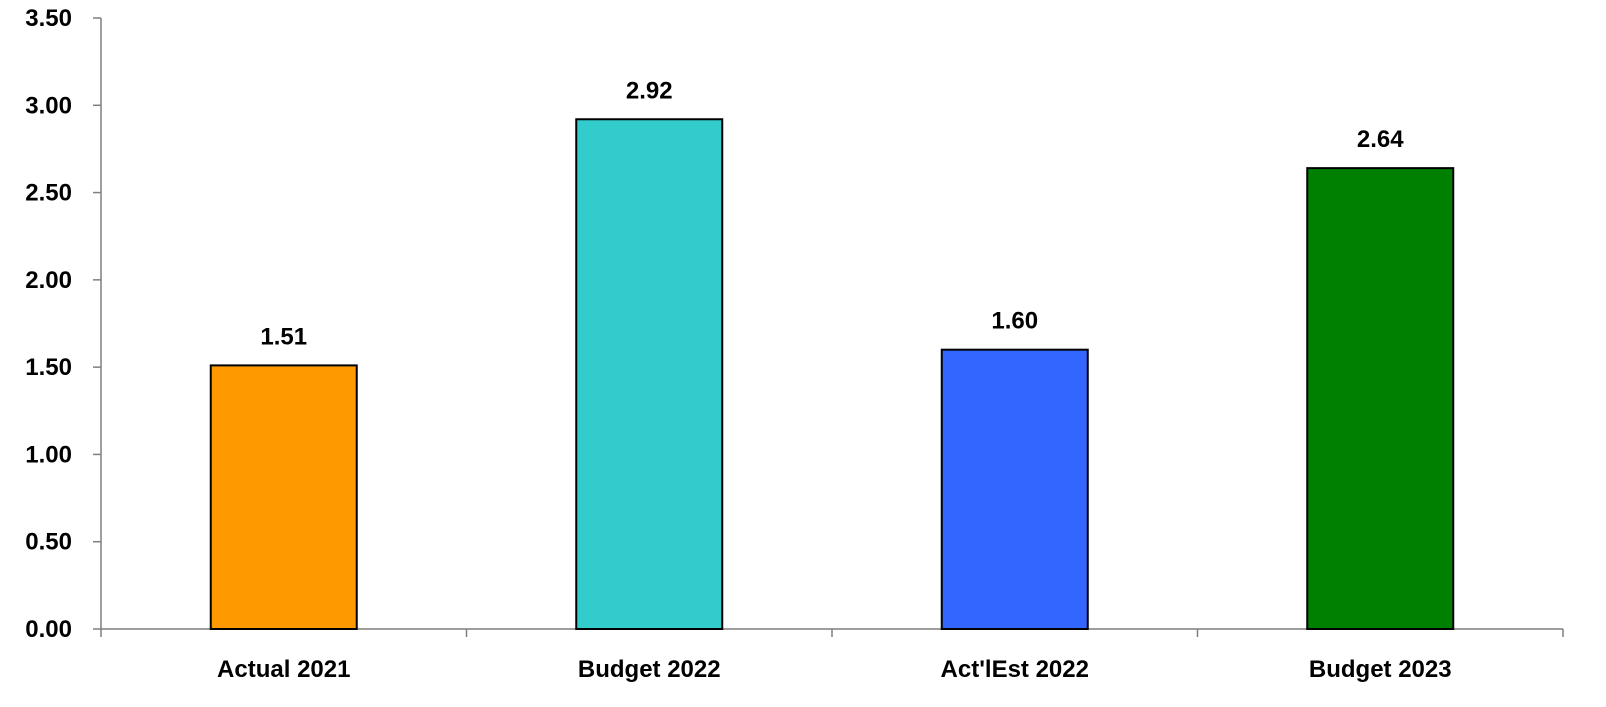 The height and width of the screenshot is (707, 1606). Describe the element at coordinates (48, 542) in the screenshot. I see `y-tick-label: 0.50` at that location.